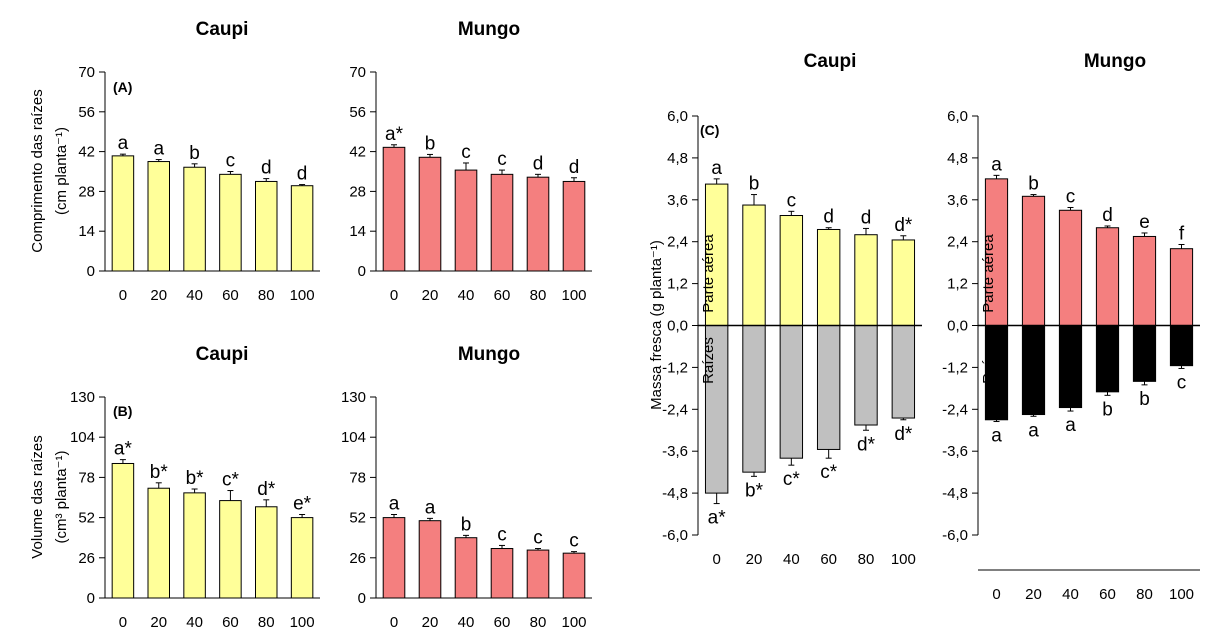  What do you see at coordinates (656, 325) in the screenshot?
I see `y-axis-label: Massa fresca (g planta⁻¹)` at bounding box center [656, 325].